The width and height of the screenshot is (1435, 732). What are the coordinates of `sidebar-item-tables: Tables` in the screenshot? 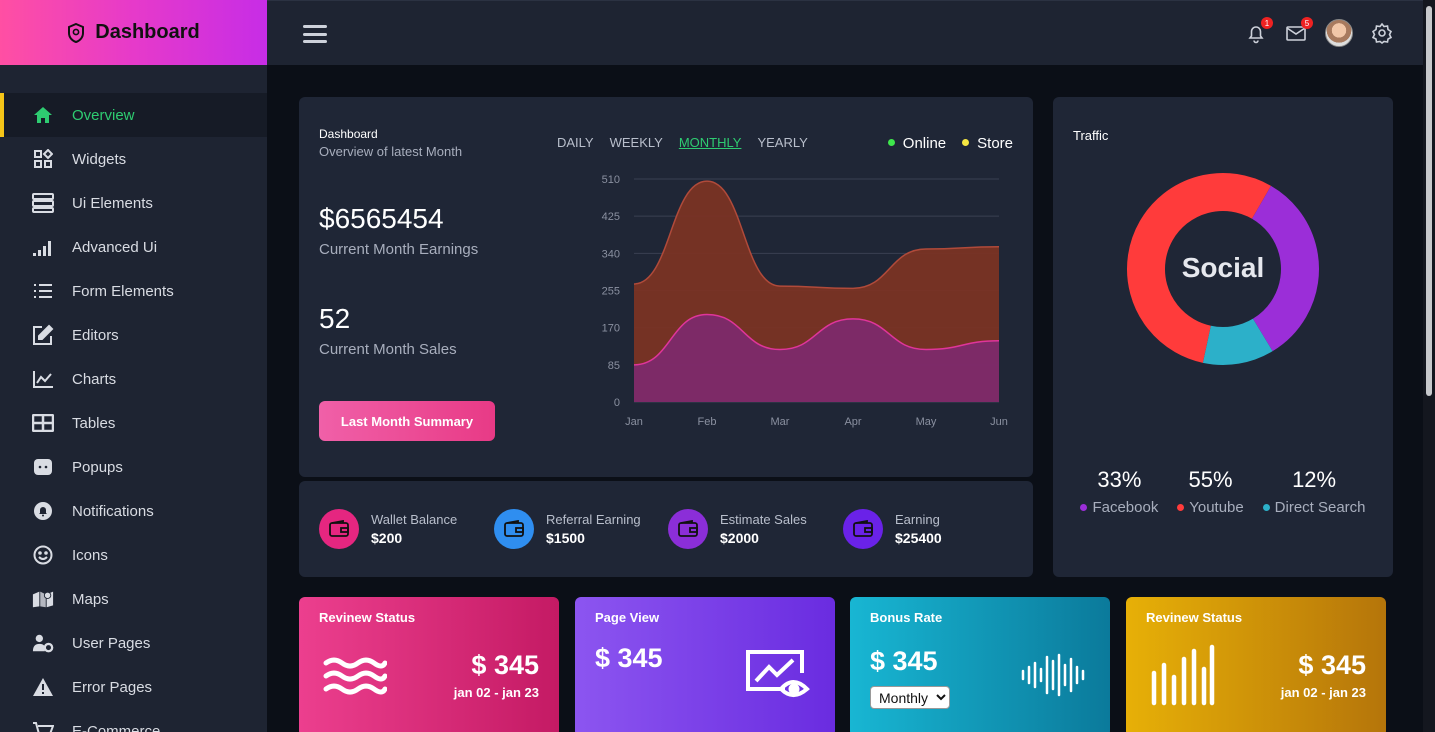 It's located at (133, 423).